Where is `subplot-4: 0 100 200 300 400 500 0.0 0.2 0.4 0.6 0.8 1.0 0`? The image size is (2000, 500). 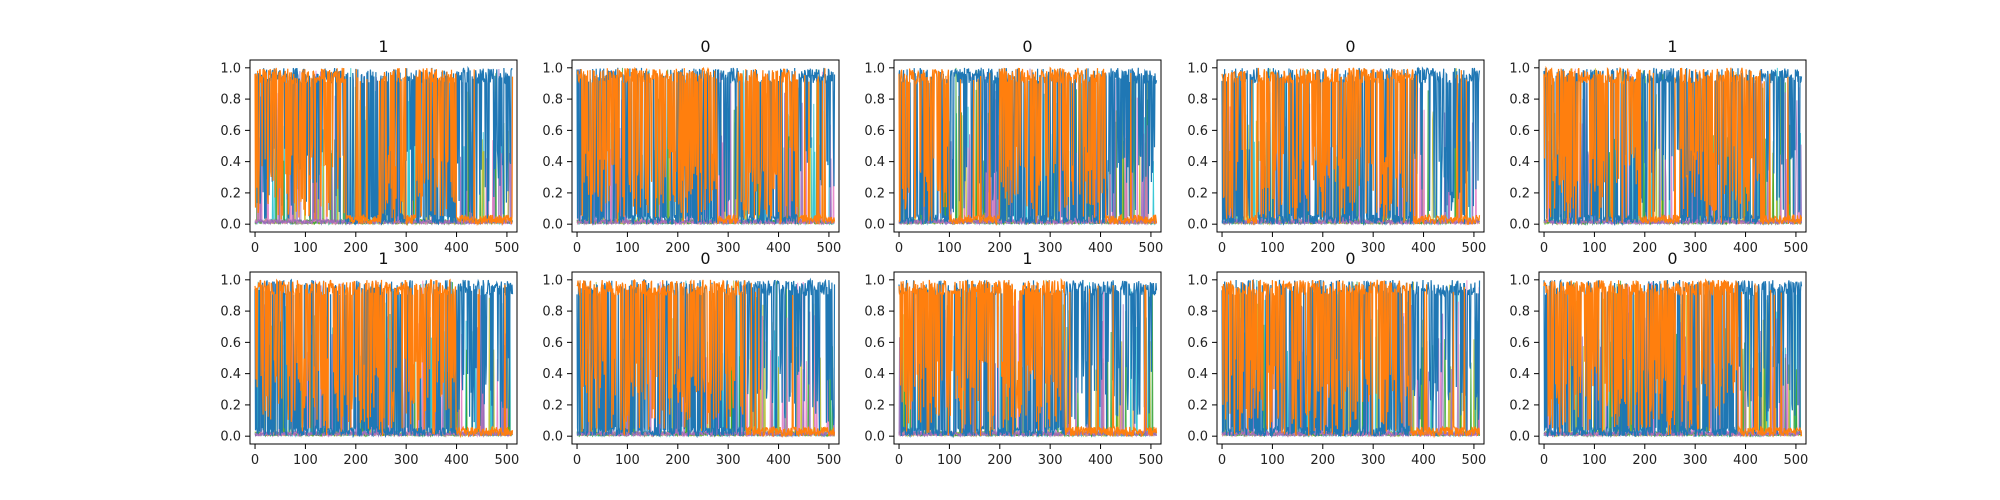 subplot-4: 0 100 200 300 400 500 0.0 0.2 0.4 0.6 0.8 1.0 0 is located at coordinates (1336, 146).